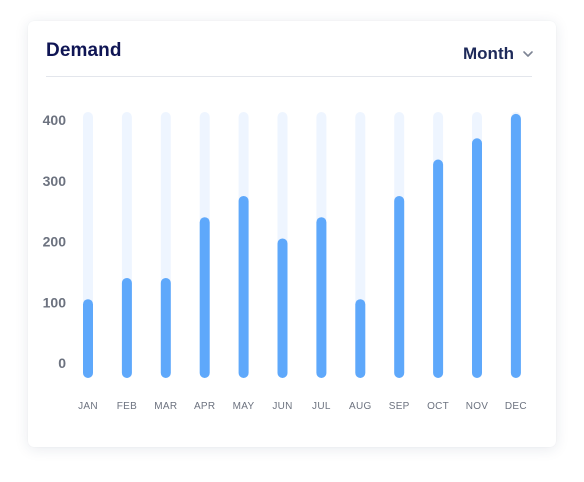 Image resolution: width=584 pixels, height=482 pixels. What do you see at coordinates (477, 406) in the screenshot?
I see `x-tick-label: NOV` at bounding box center [477, 406].